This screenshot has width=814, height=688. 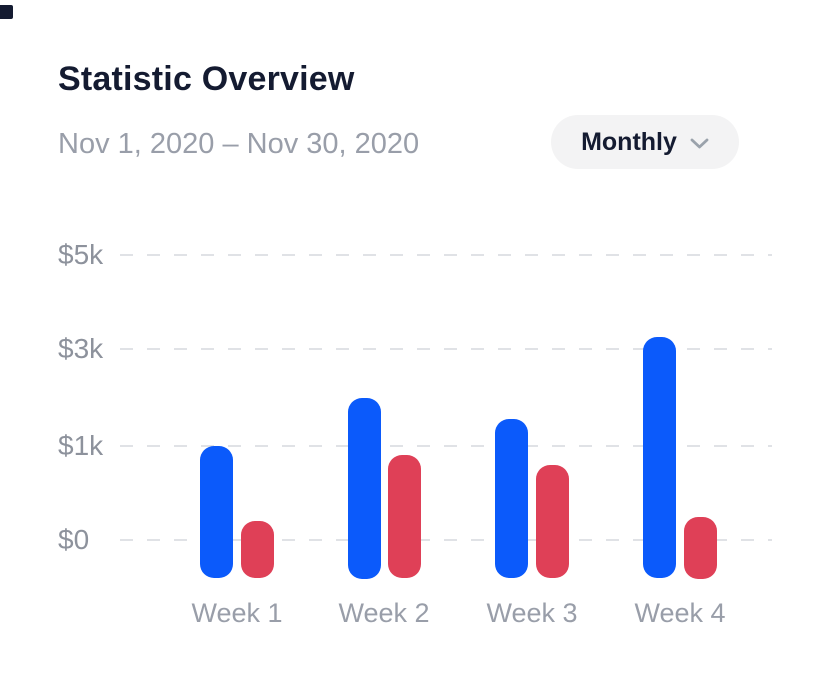 I want to click on period-dropdown: Monthly, so click(x=645, y=142).